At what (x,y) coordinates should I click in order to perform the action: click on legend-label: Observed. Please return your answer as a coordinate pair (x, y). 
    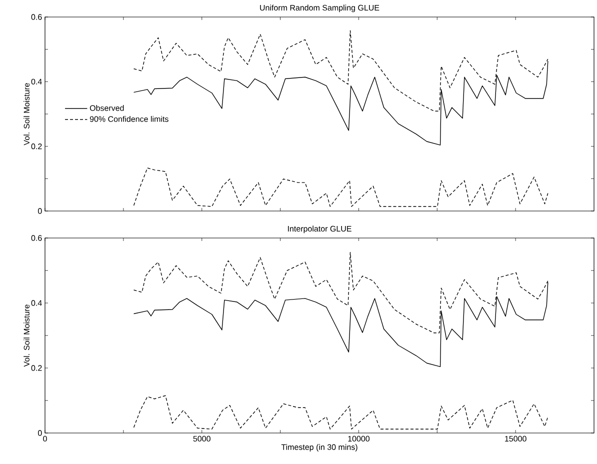
    Looking at the image, I should click on (107, 108).